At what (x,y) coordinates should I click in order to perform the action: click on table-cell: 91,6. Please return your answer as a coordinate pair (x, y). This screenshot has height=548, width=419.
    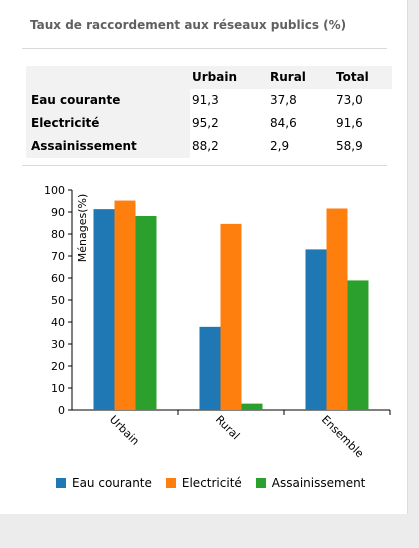
    Looking at the image, I should click on (349, 123).